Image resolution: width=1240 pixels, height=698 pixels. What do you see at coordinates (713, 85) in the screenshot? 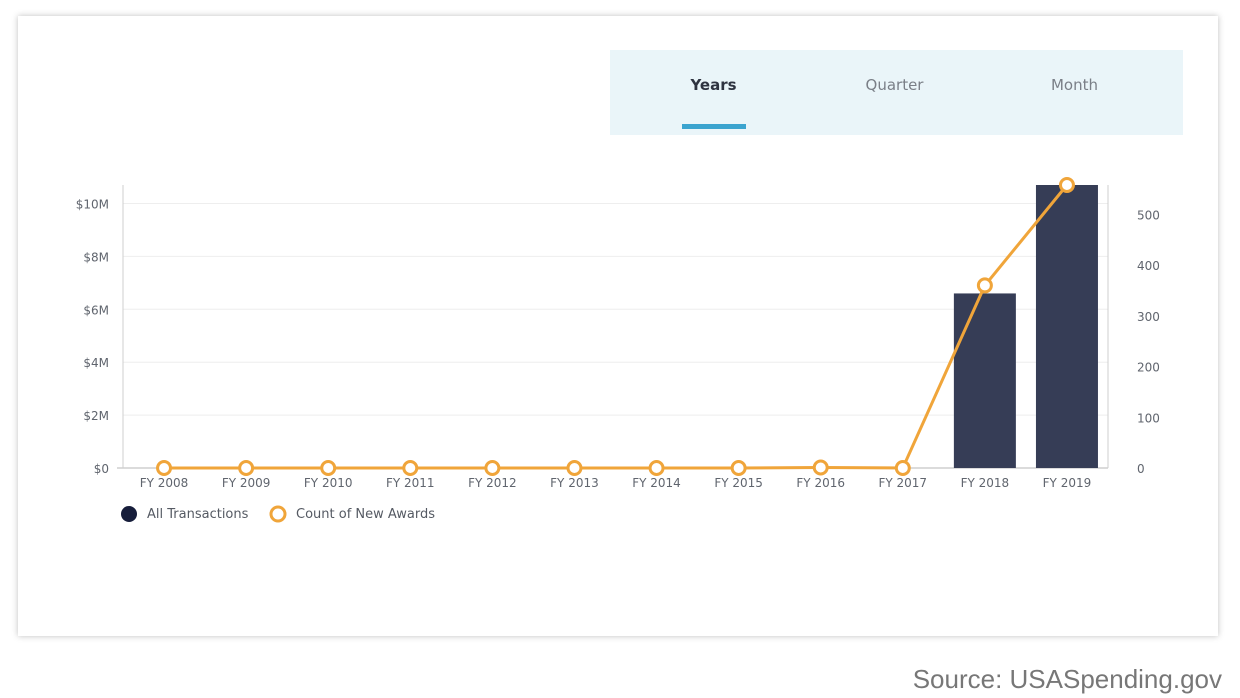
I see `tab-years: Years` at bounding box center [713, 85].